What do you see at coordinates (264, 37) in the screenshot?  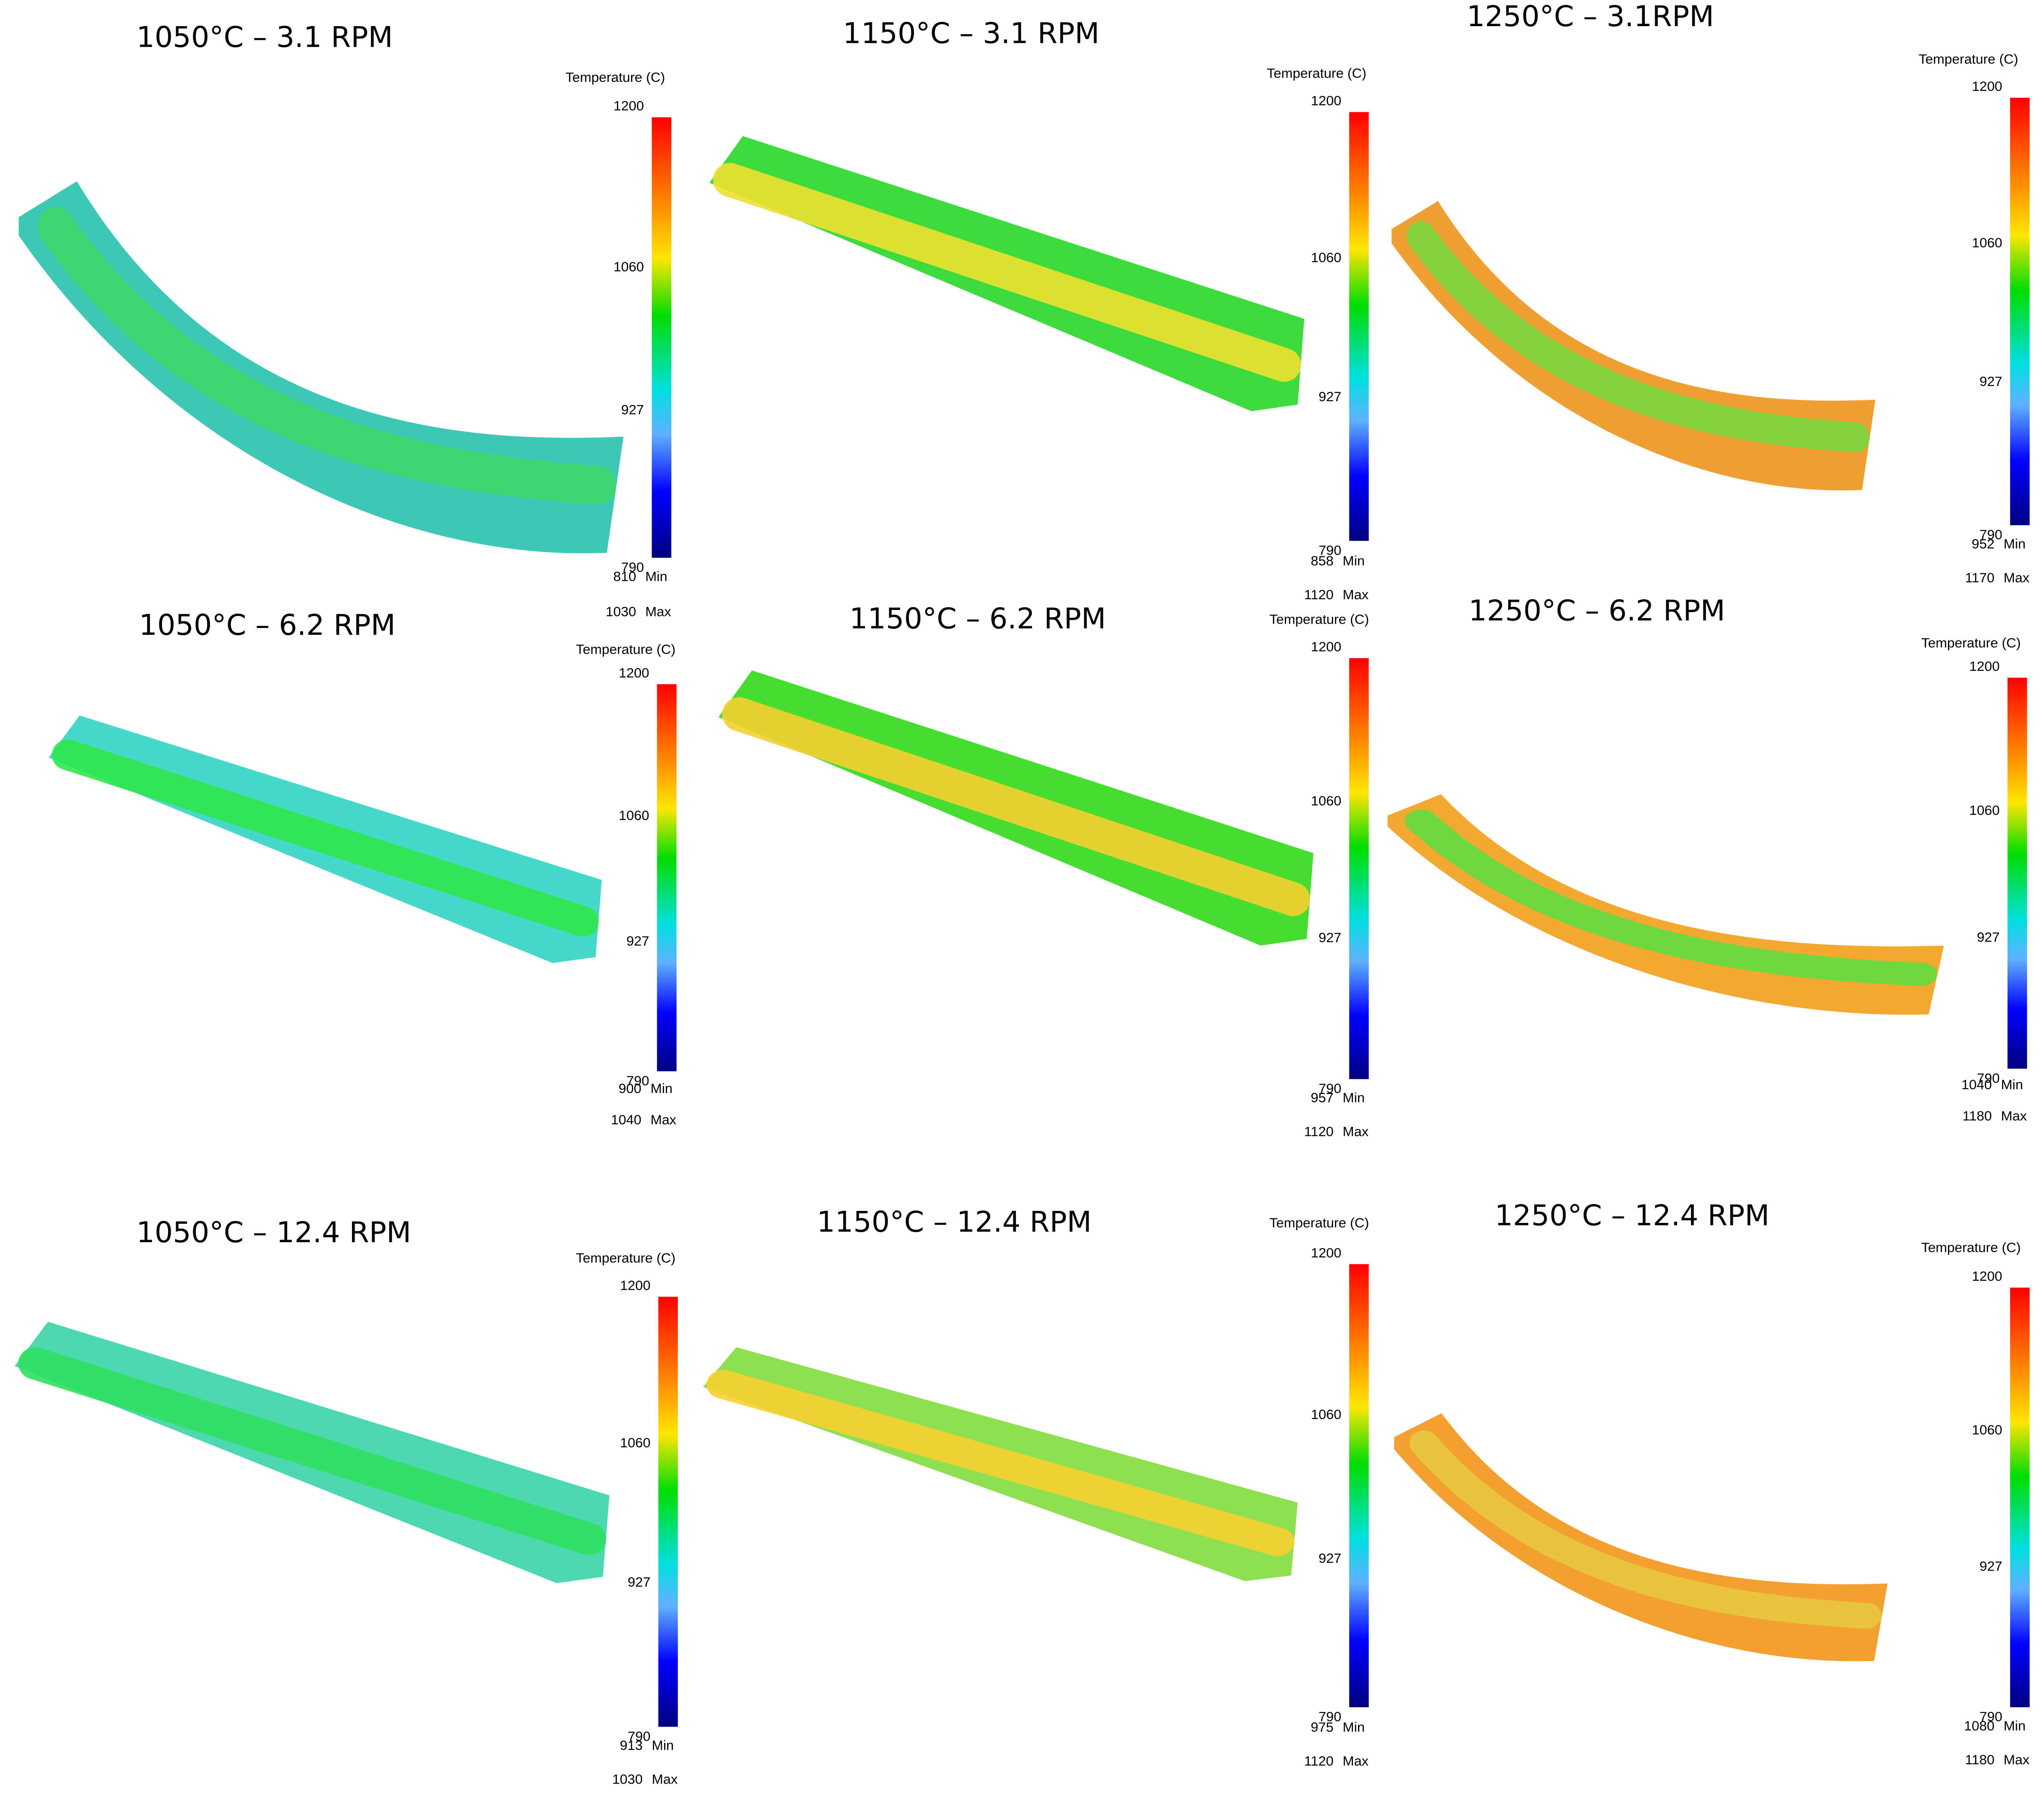 I see `panel-title: 1050°C – 3.1 RPM` at bounding box center [264, 37].